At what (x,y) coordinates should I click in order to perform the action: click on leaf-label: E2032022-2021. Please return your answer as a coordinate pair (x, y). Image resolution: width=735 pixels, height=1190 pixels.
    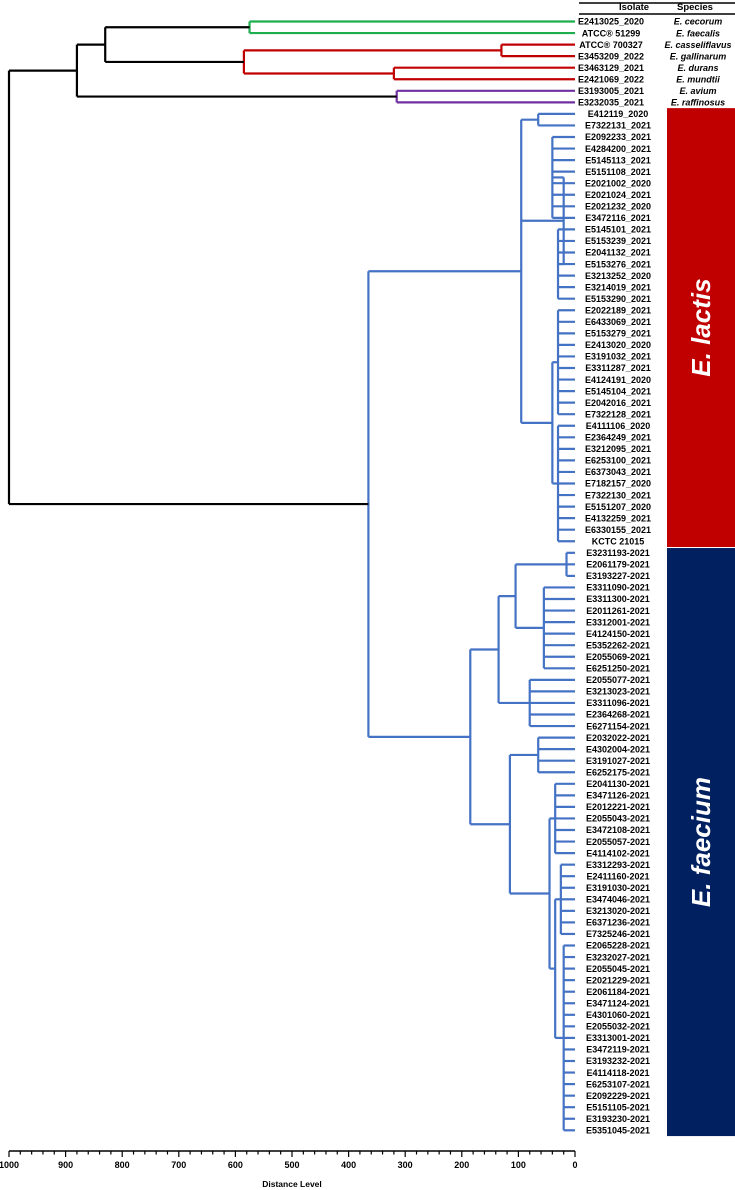
    Looking at the image, I should click on (618, 738).